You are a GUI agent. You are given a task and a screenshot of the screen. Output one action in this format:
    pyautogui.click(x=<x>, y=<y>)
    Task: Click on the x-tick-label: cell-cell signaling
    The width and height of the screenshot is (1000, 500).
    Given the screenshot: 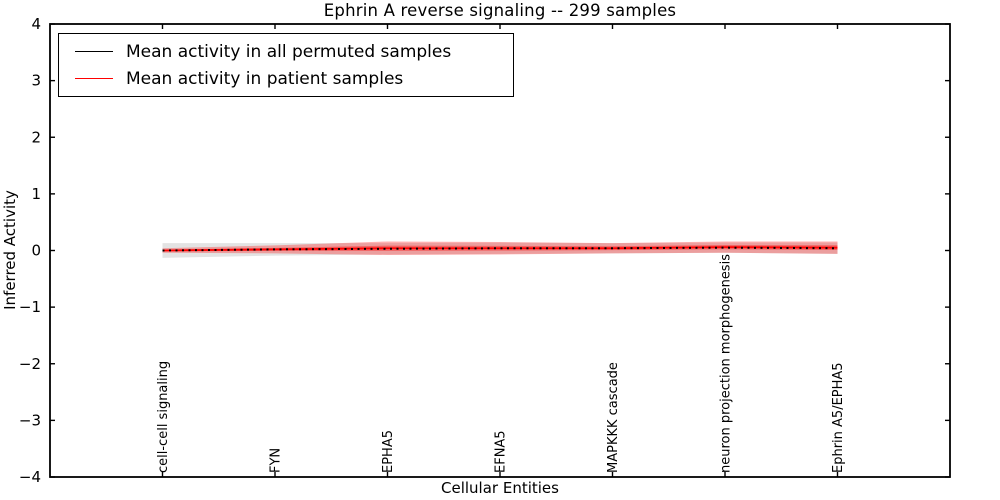 What is the action you would take?
    pyautogui.click(x=163, y=417)
    